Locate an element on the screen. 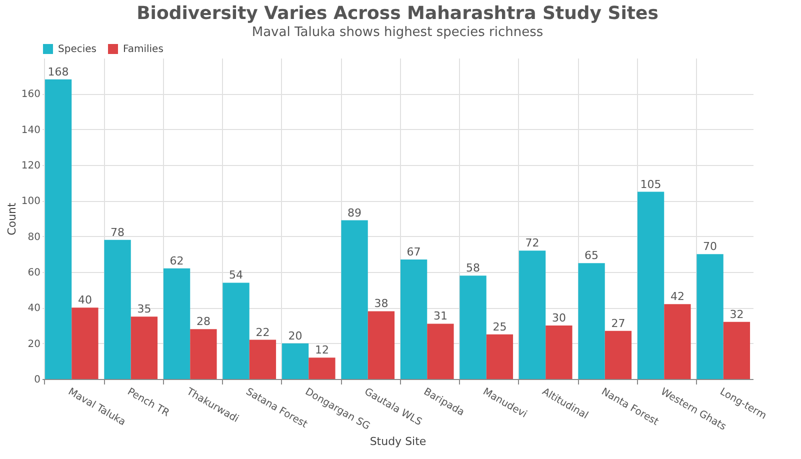 Image resolution: width=801 pixels, height=459 pixels. data-label: 30 is located at coordinates (559, 318).